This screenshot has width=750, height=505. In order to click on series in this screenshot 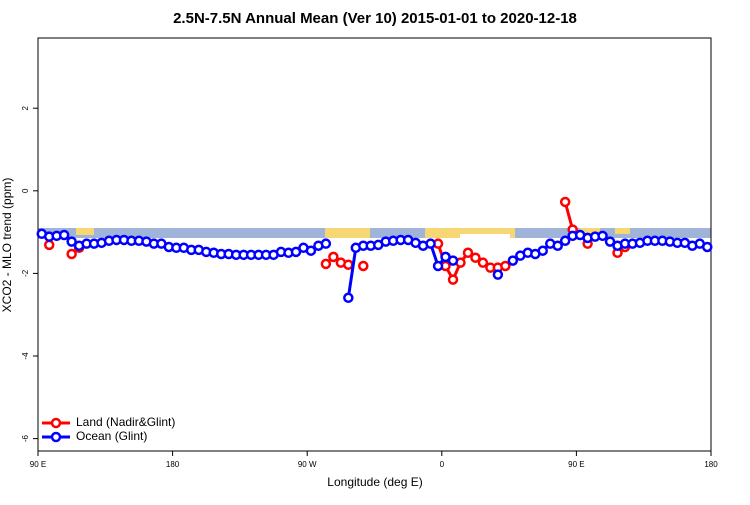, I will do `click(374, 266)`.